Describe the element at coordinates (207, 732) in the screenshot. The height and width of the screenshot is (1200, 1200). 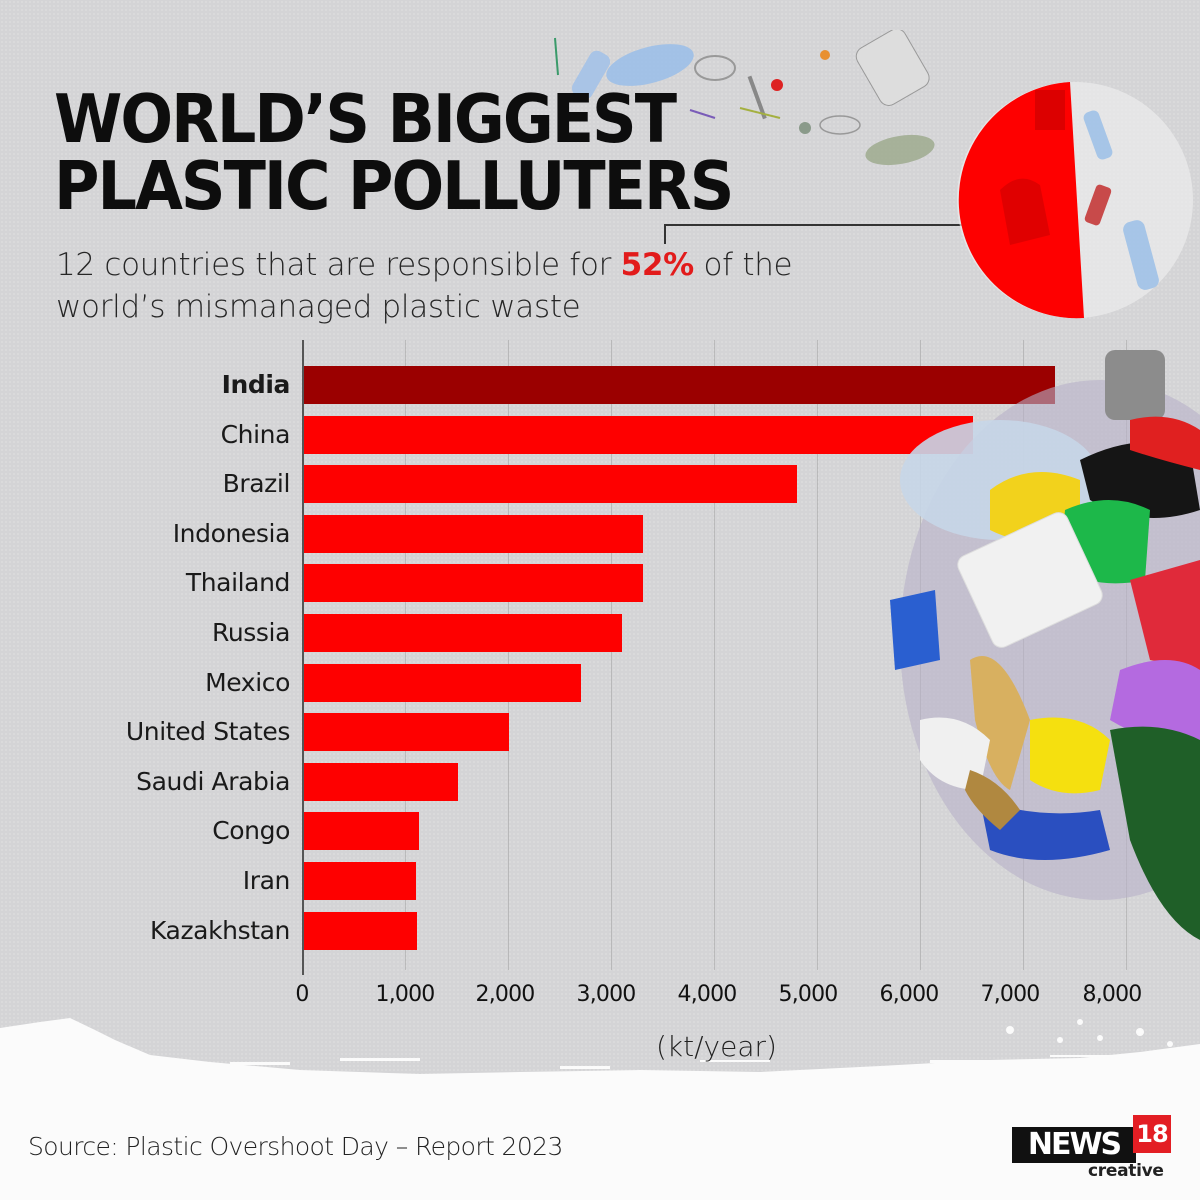
I see `bar-category-label: United States` at that location.